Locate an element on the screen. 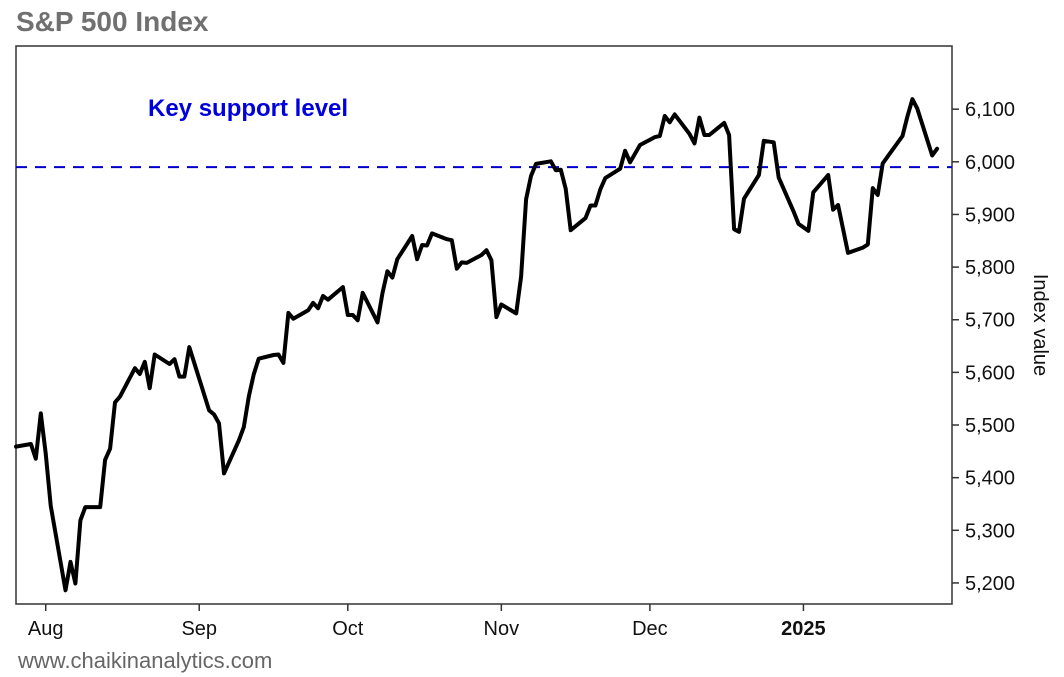 The image size is (1064, 677). y-tick-label: 5,700 is located at coordinates (990, 321).